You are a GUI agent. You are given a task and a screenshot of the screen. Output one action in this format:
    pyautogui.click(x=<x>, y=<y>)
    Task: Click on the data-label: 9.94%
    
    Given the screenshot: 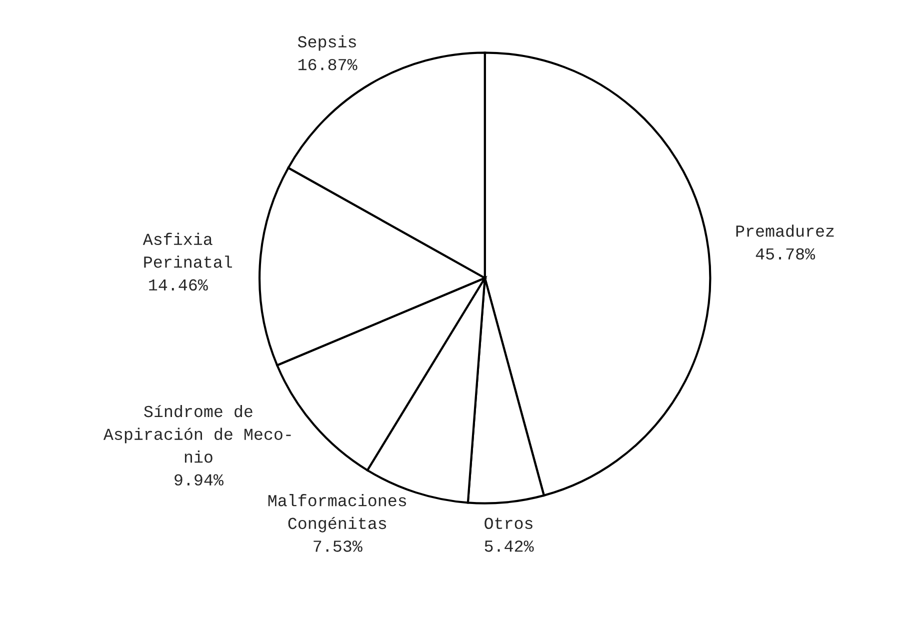 What is the action you would take?
    pyautogui.click(x=199, y=480)
    